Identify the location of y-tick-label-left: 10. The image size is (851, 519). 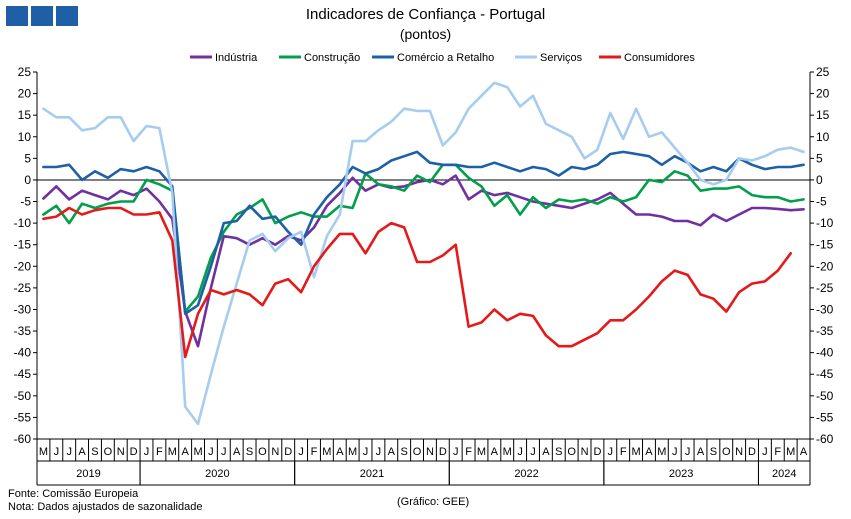
(25, 137).